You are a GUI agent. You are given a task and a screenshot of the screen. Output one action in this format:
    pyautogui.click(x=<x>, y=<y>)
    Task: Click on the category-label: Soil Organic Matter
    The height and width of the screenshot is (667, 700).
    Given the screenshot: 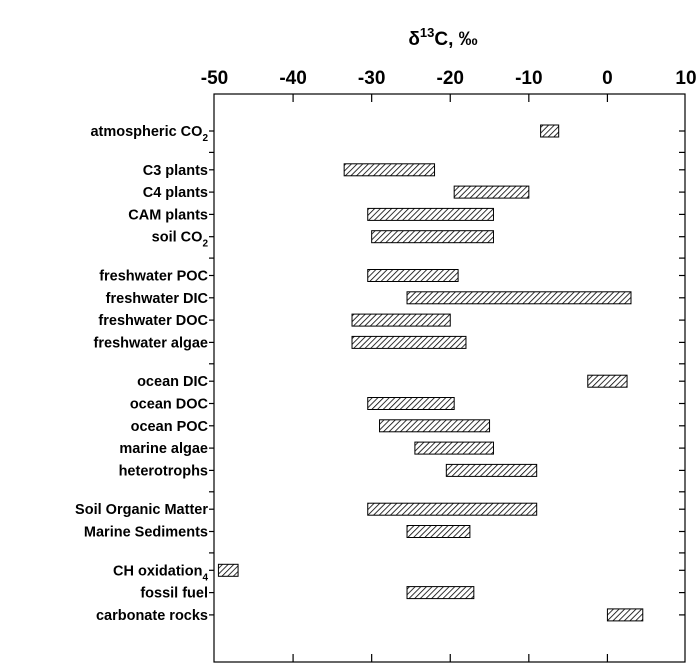 What is the action you would take?
    pyautogui.click(x=141, y=510)
    